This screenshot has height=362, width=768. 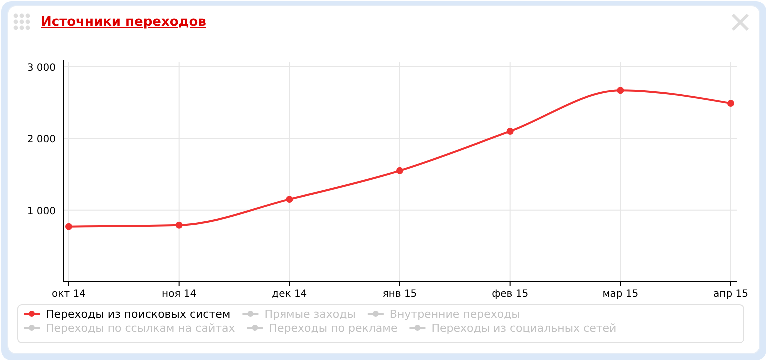 What do you see at coordinates (69, 294) in the screenshot?
I see `x-tick-label: окт 14` at bounding box center [69, 294].